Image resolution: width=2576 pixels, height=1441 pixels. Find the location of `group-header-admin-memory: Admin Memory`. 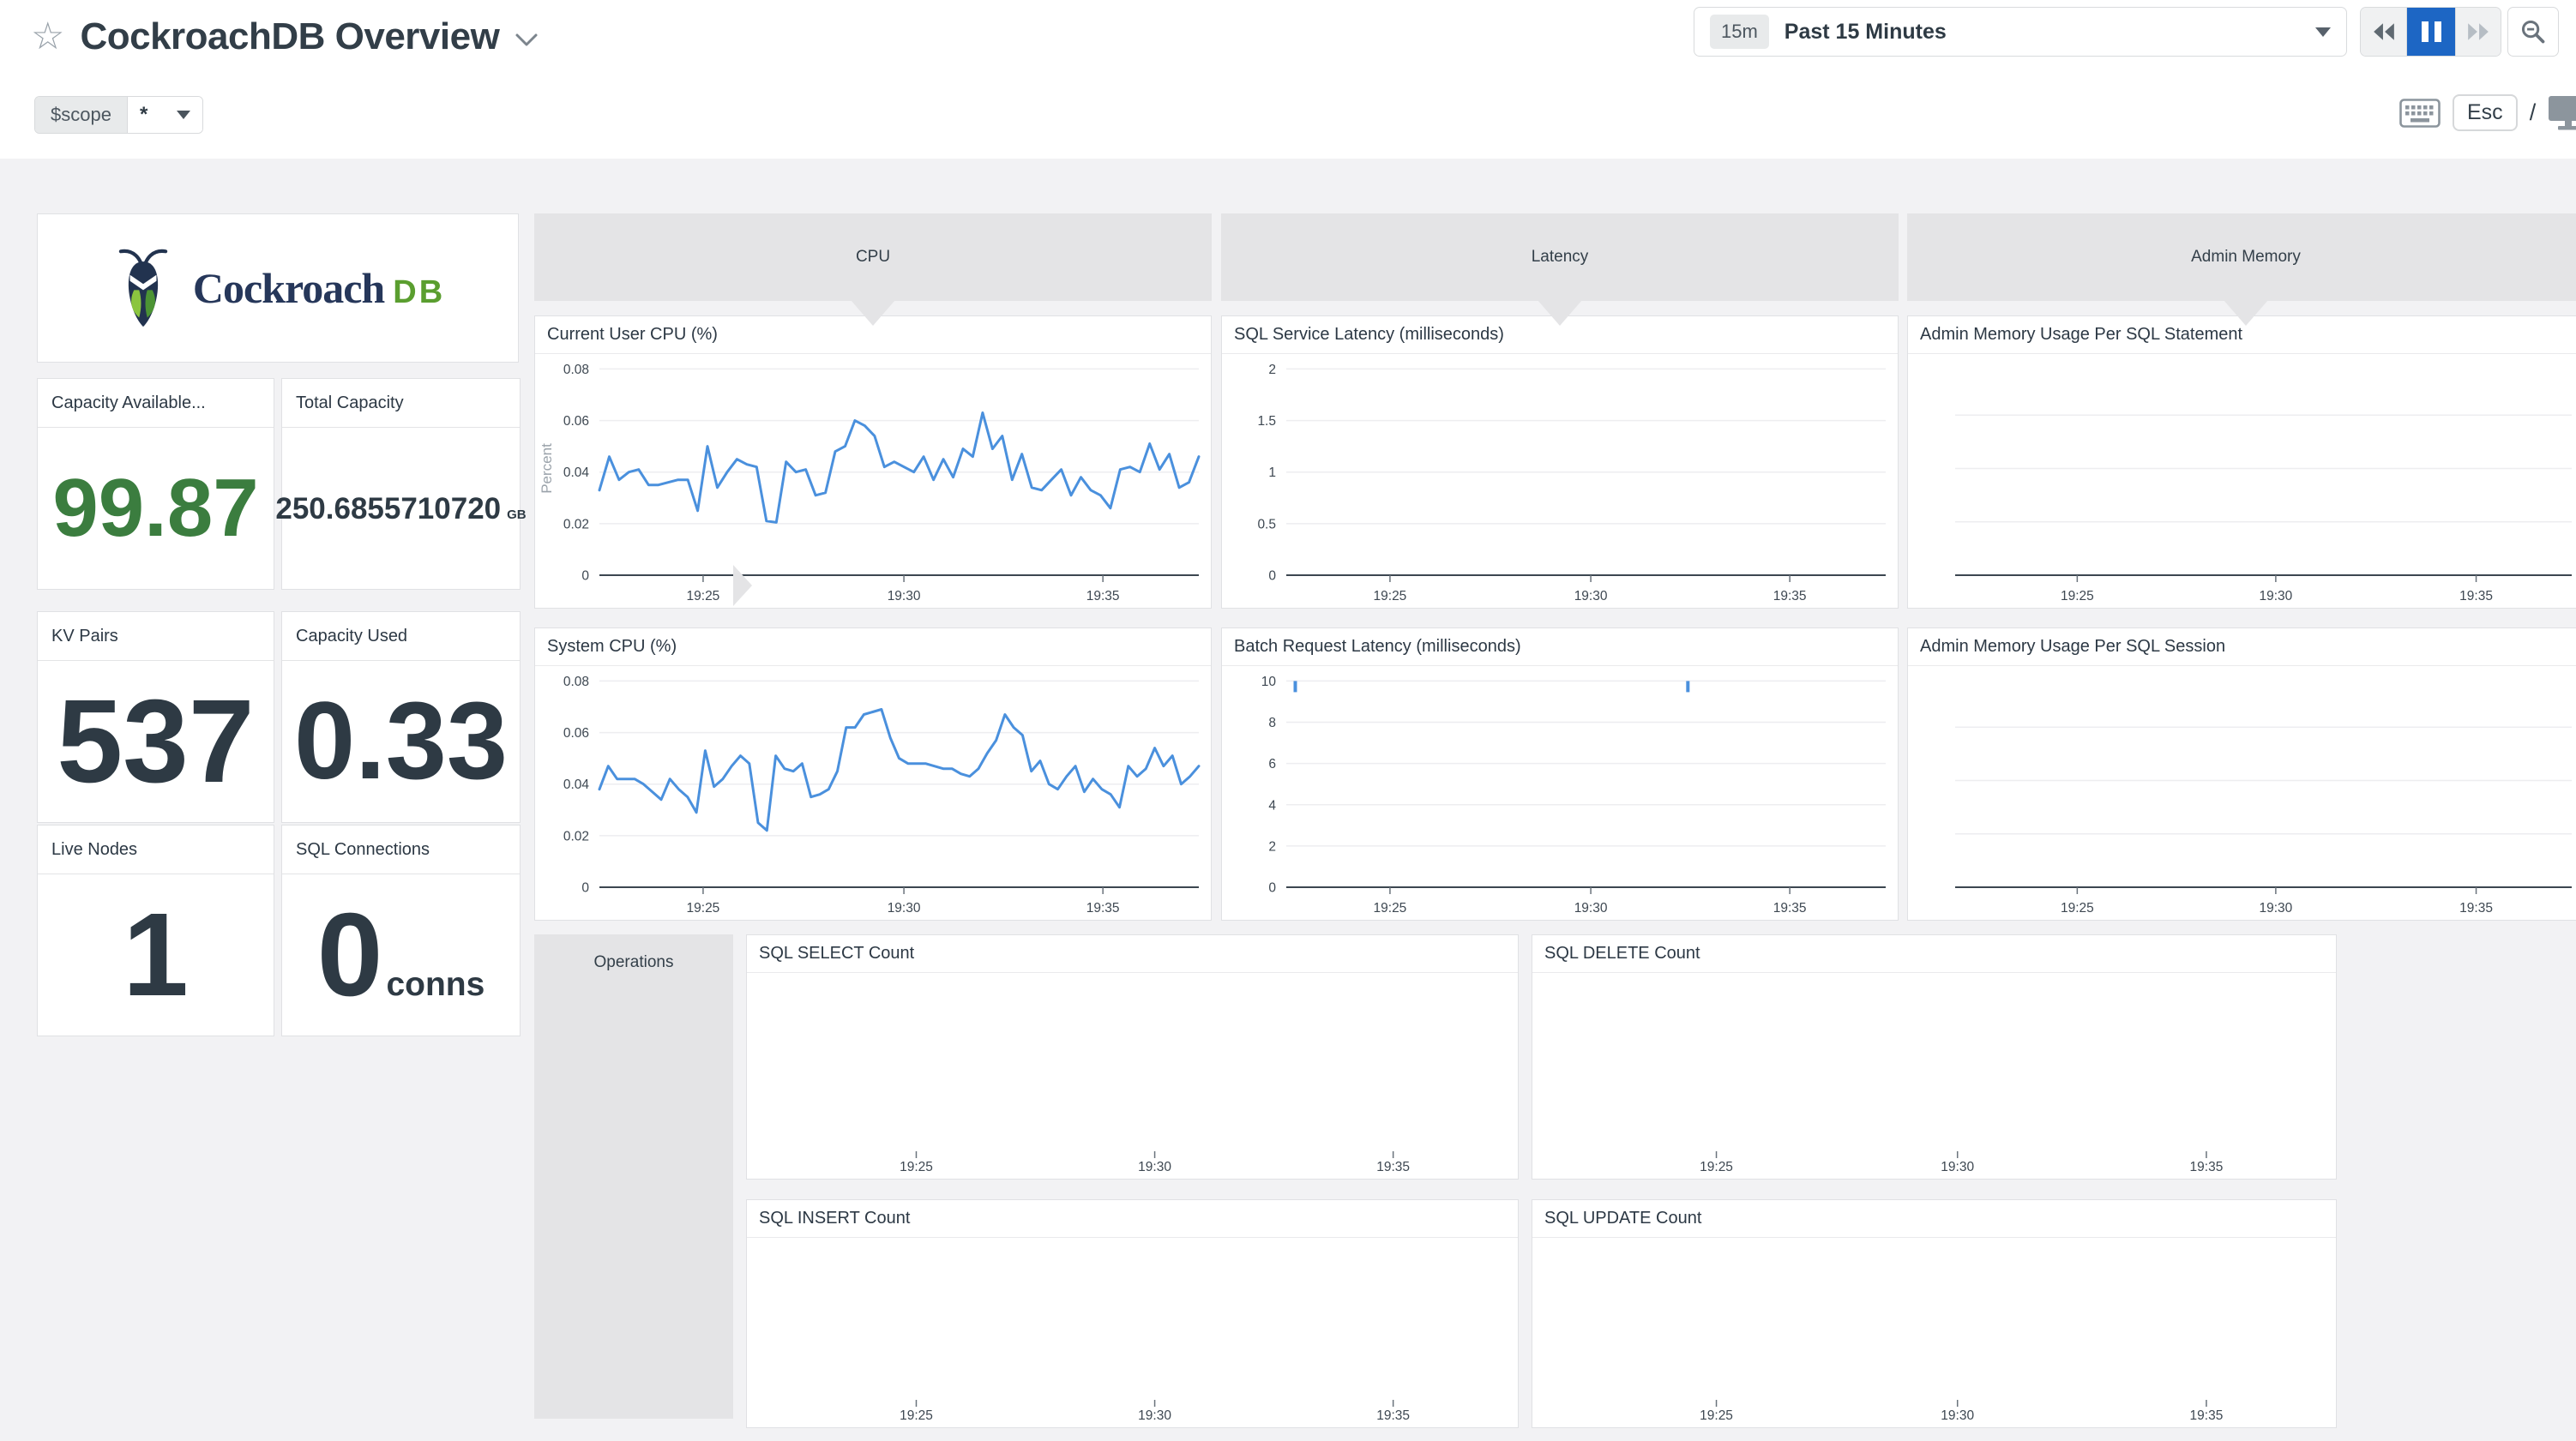

group-header-admin-memory: Admin Memory is located at coordinates (2241, 257).